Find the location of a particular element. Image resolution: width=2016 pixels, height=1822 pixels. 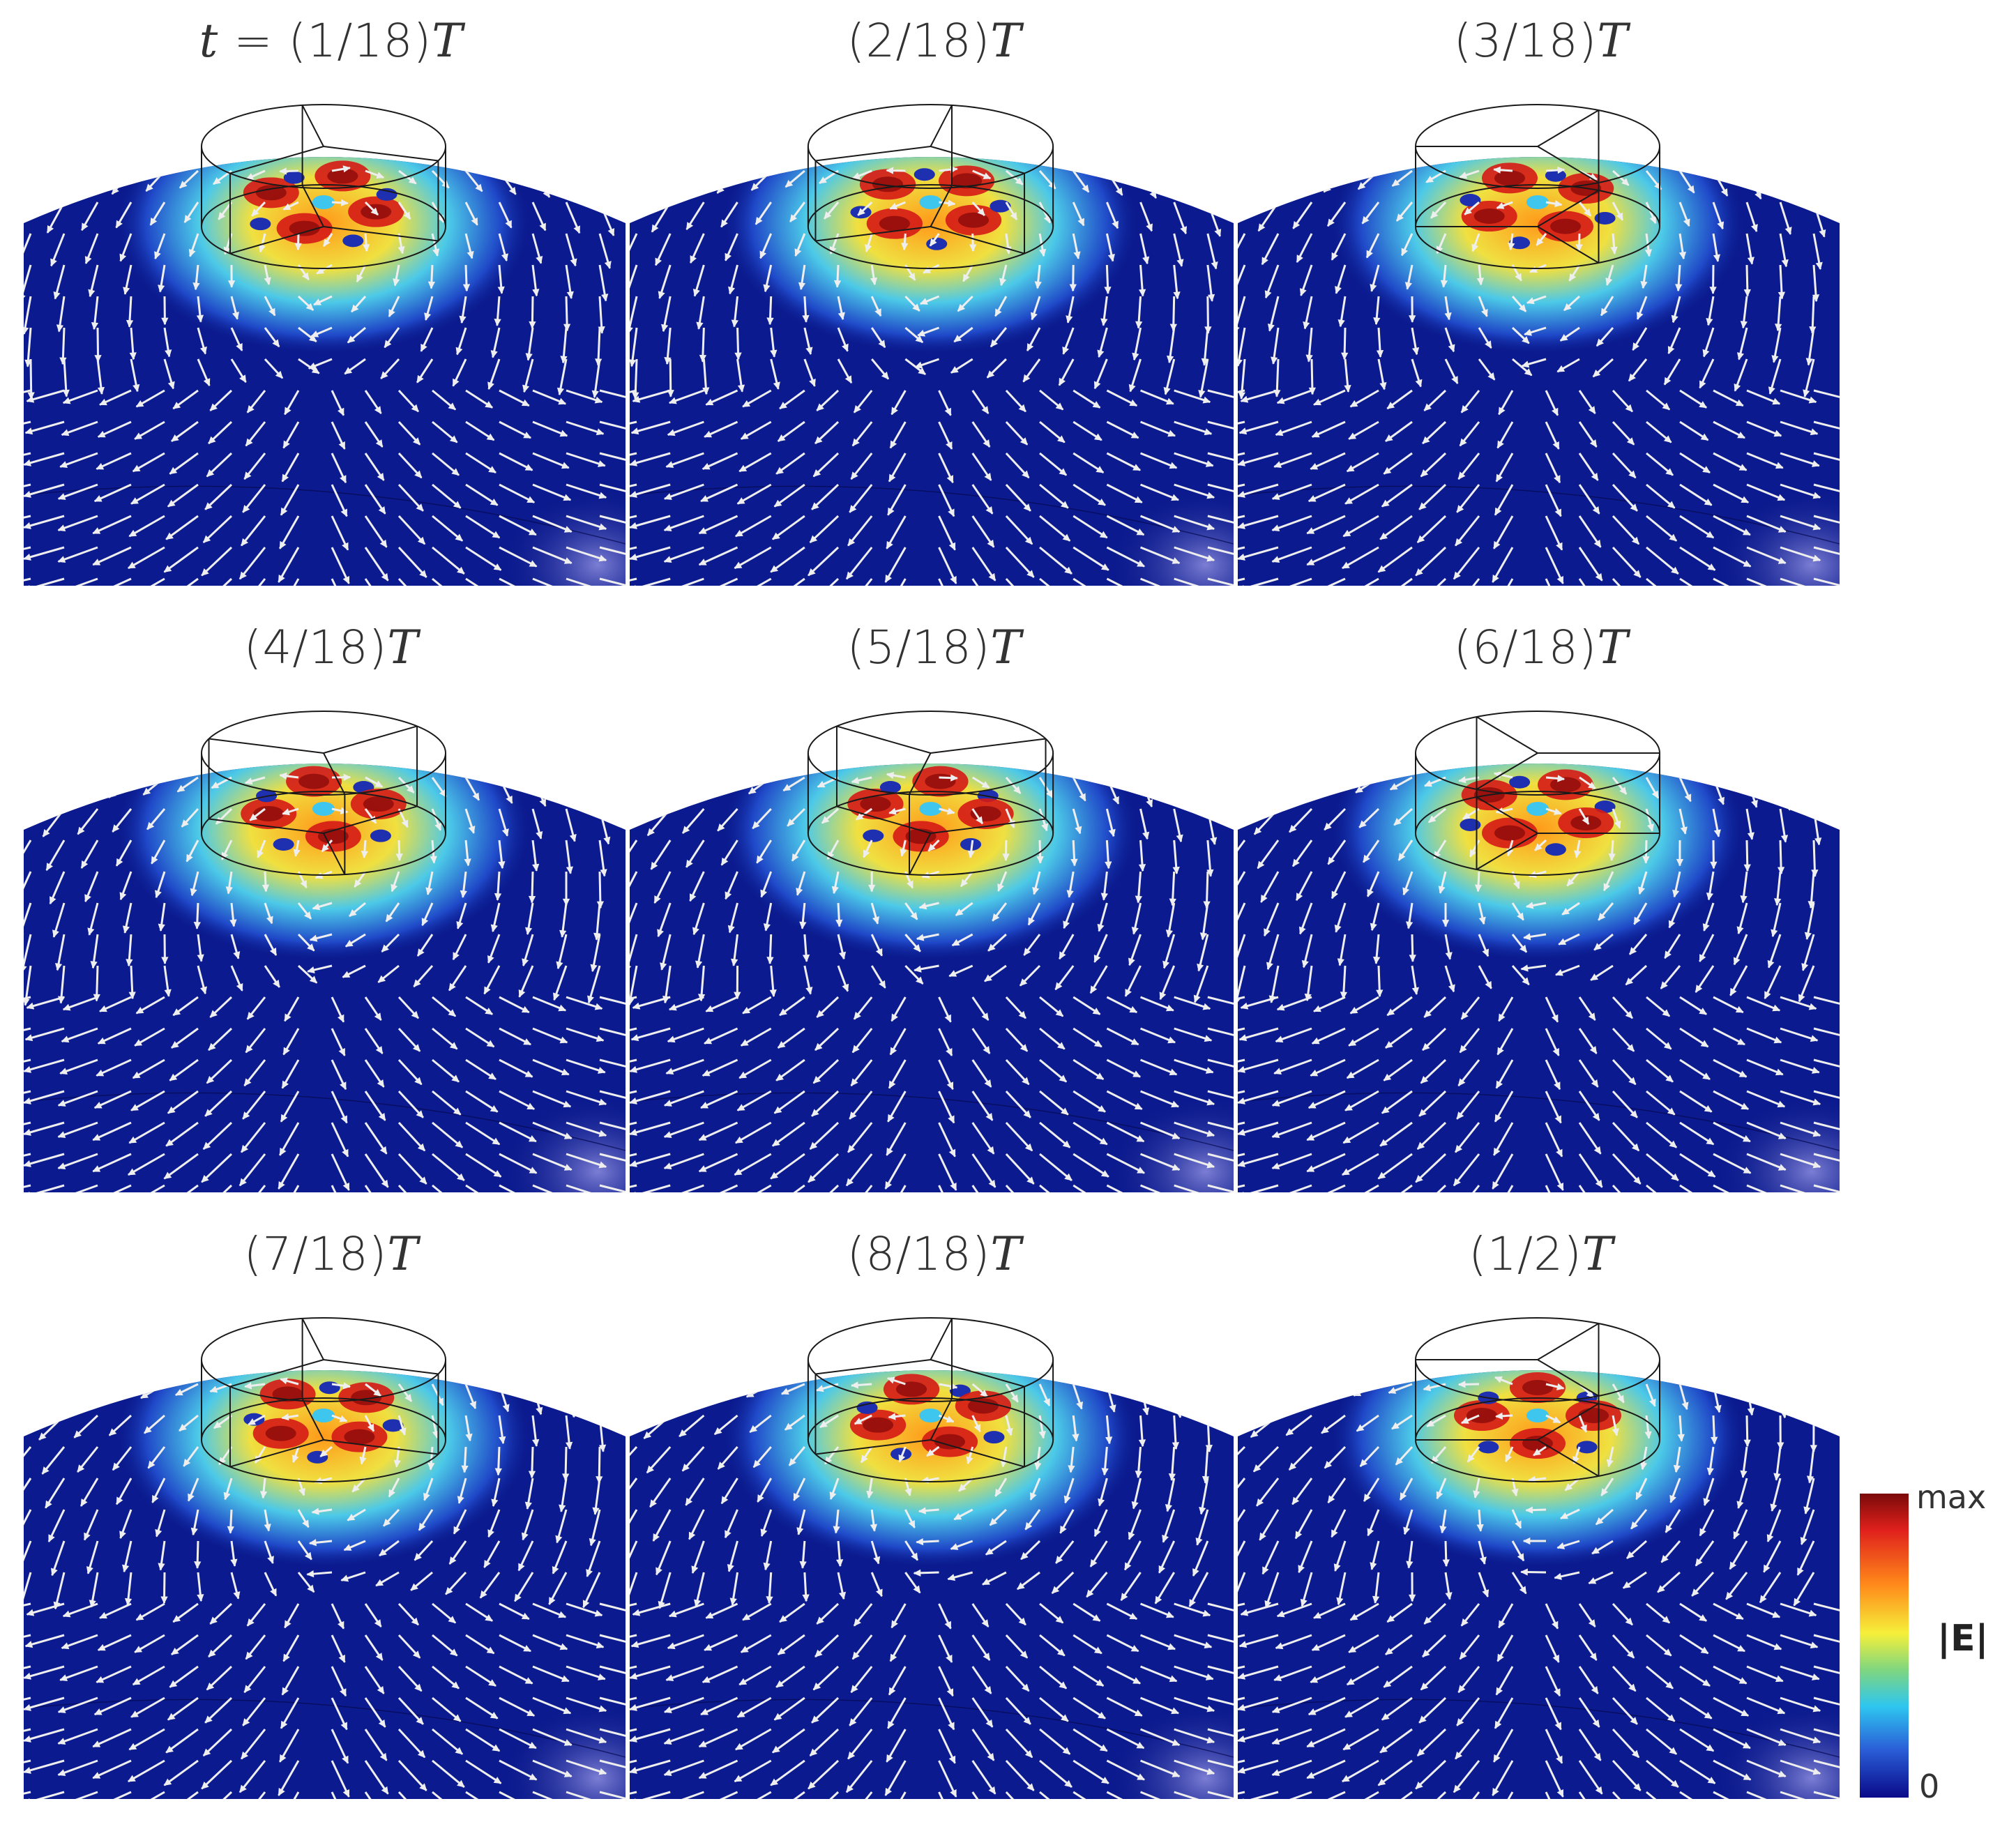

time-variable: t is located at coordinates (209, 41).